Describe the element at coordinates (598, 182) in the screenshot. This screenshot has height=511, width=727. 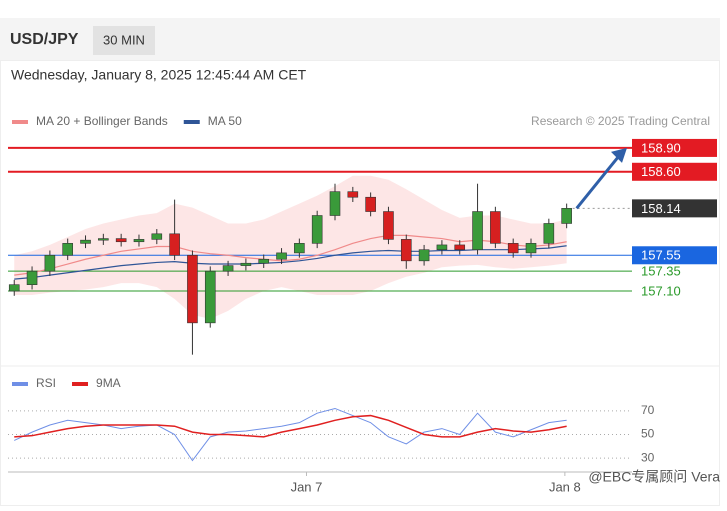
I see `target-arrow` at that location.